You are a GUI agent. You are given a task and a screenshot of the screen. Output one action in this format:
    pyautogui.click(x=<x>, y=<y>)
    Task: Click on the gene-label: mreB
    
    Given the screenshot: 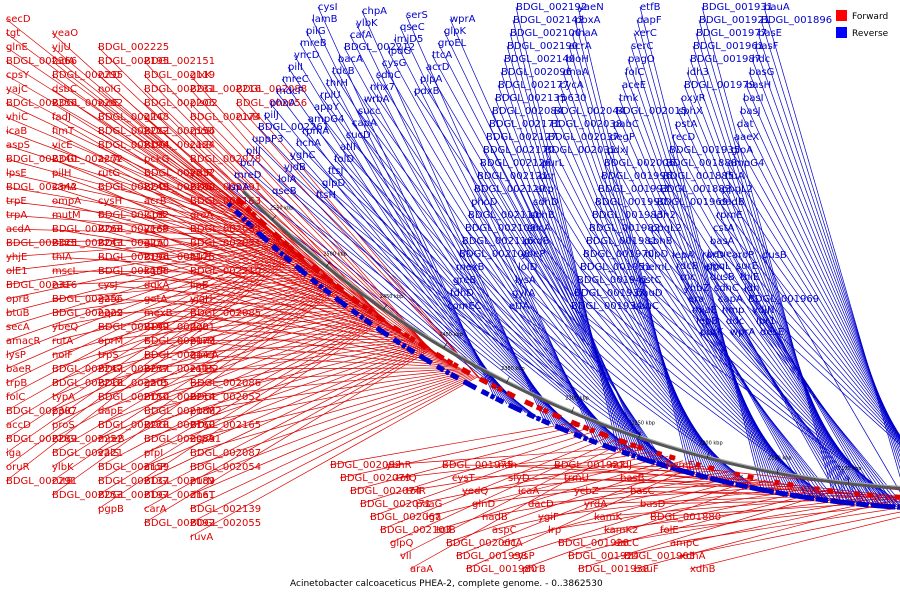 What is the action you would take?
    pyautogui.click(x=313, y=43)
    